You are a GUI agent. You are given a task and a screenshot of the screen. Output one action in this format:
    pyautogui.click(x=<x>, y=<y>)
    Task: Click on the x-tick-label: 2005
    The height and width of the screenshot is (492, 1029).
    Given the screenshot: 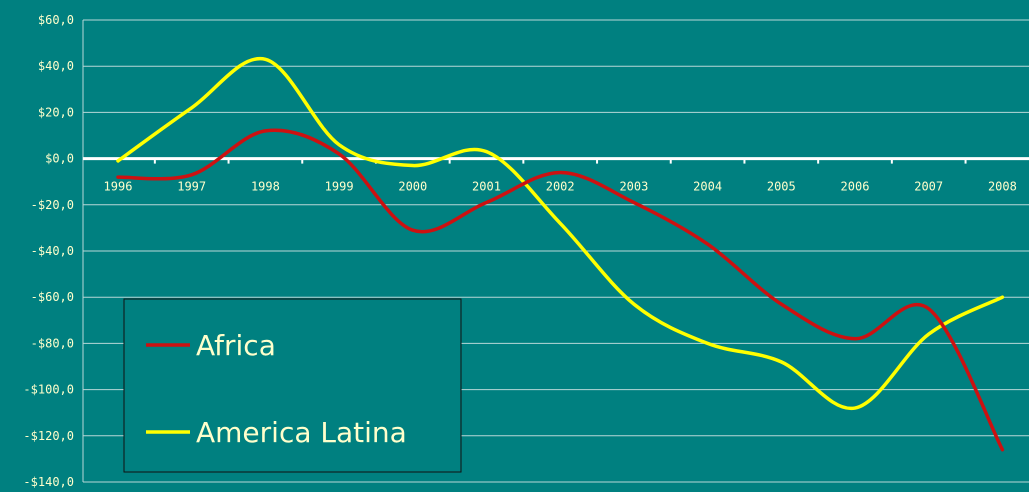 What is the action you would take?
    pyautogui.click(x=781, y=187)
    